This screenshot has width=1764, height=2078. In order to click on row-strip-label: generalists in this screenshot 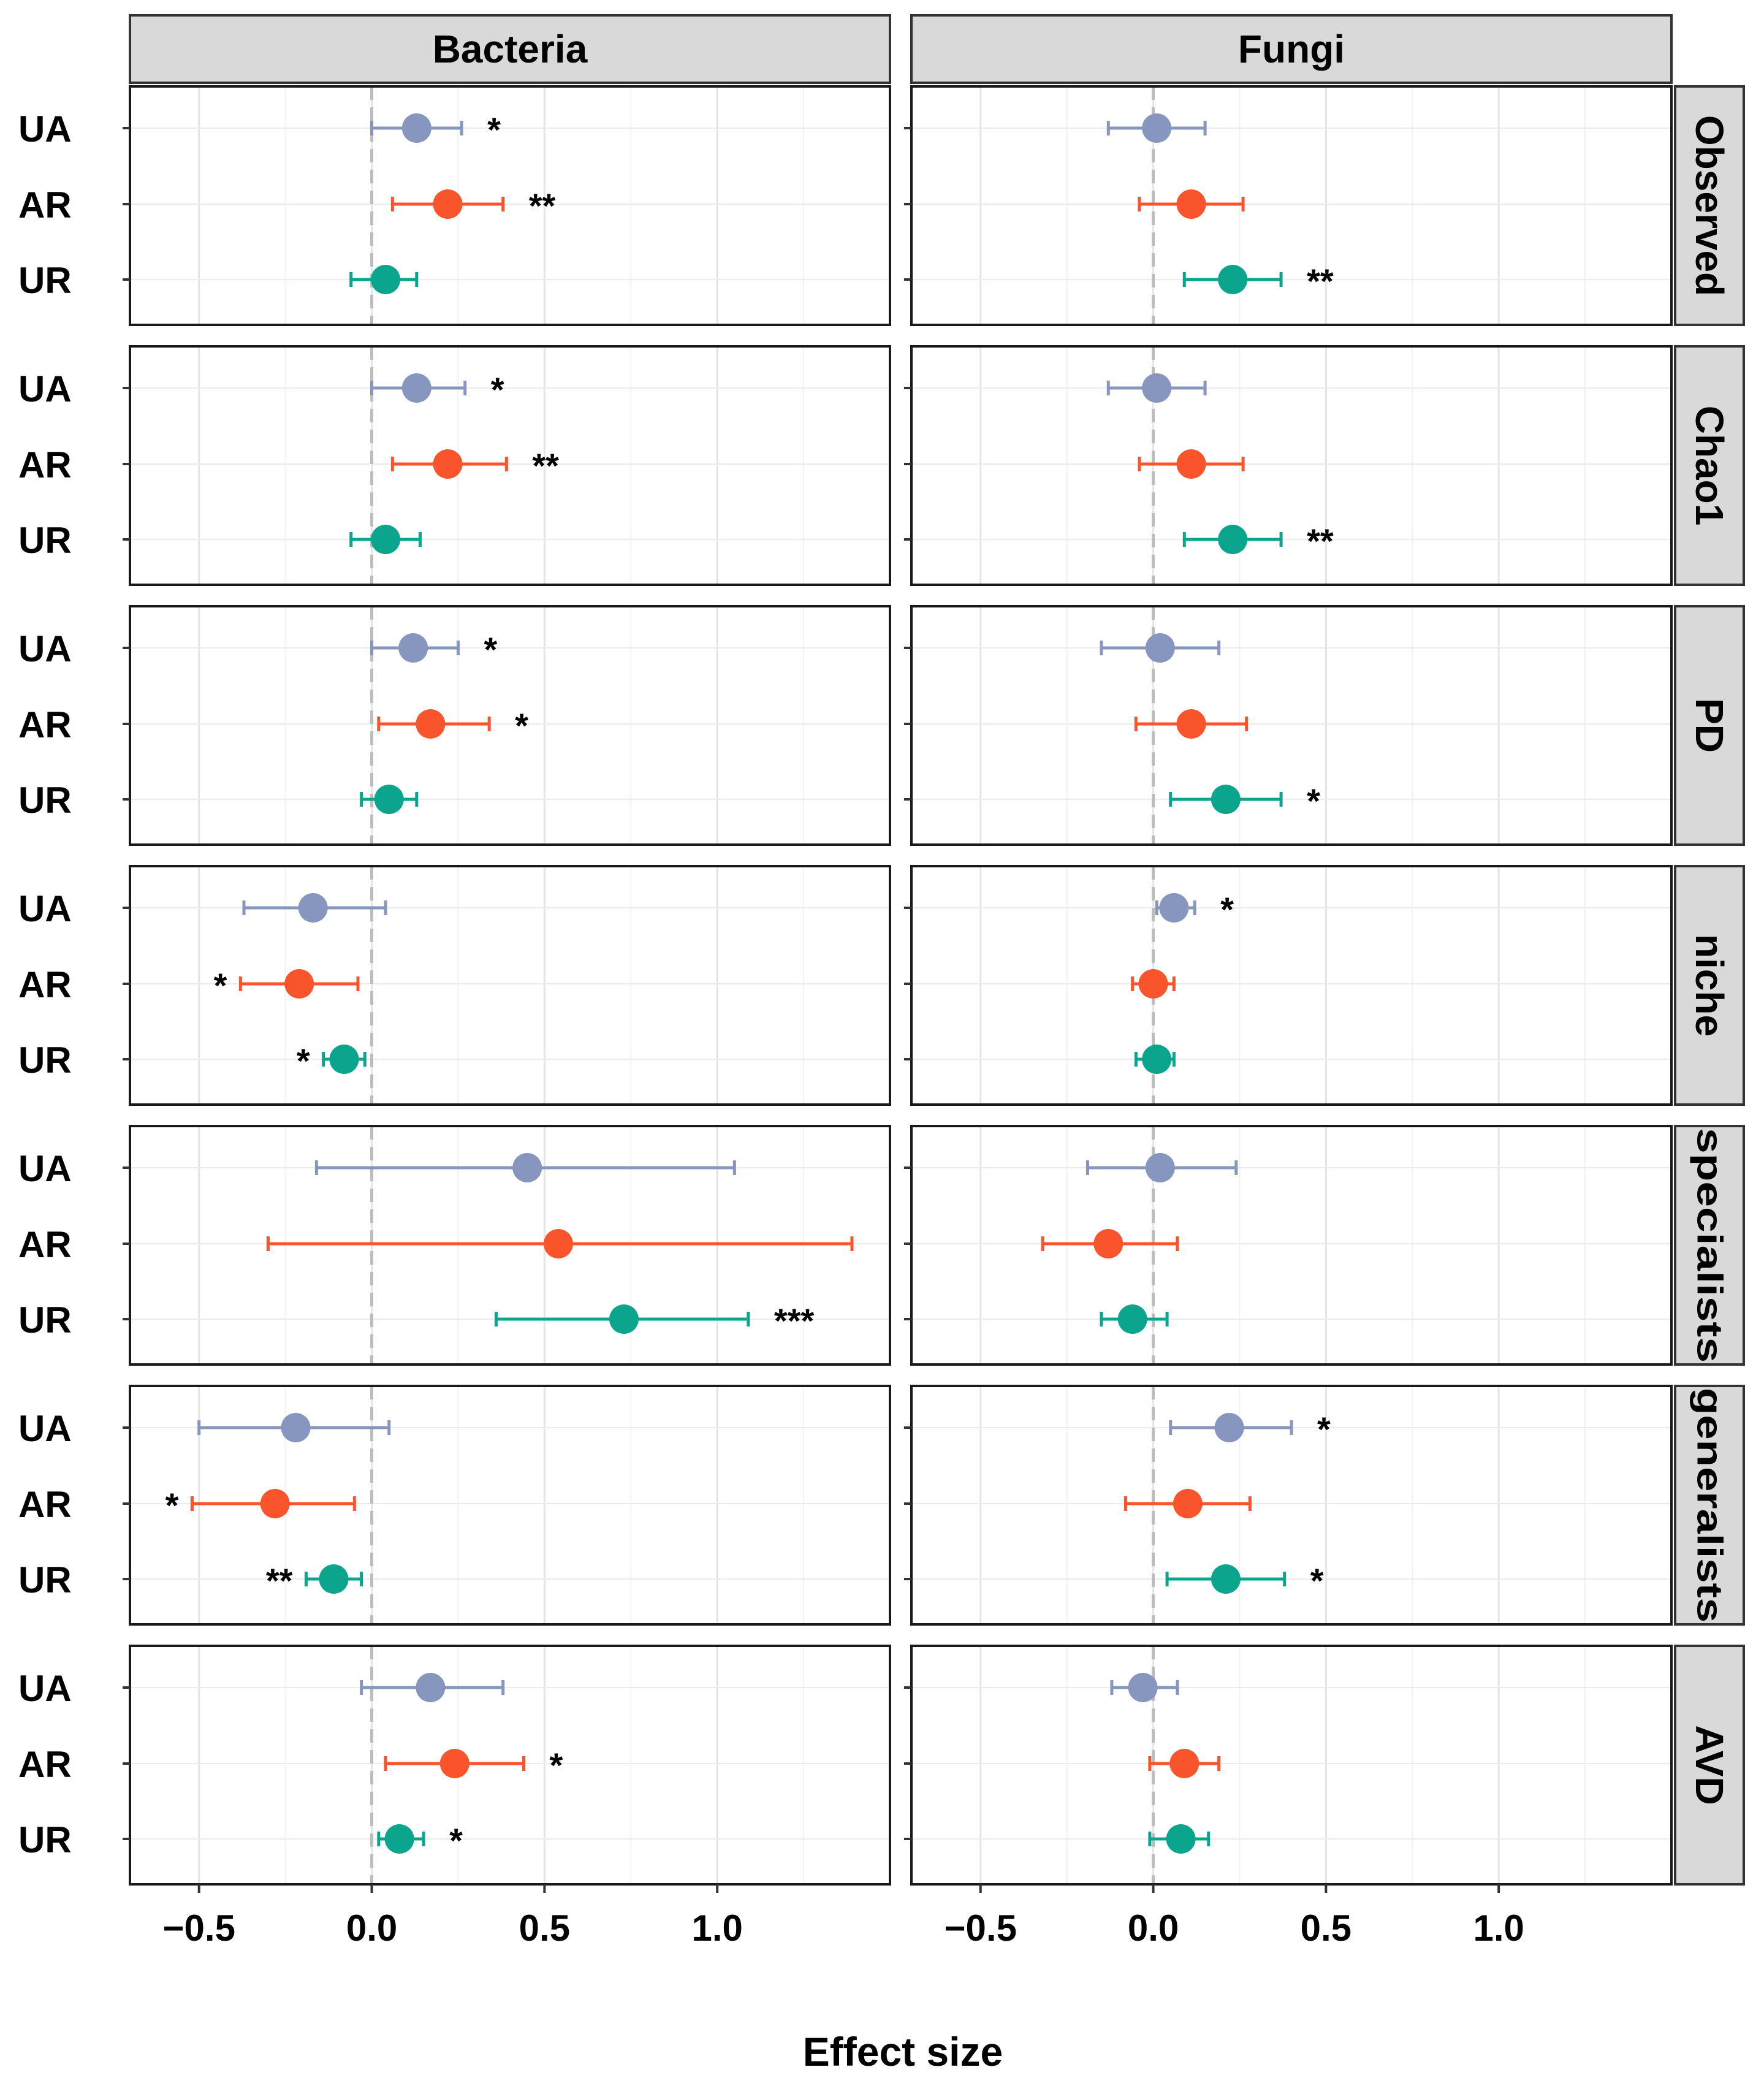, I will do `click(1710, 1505)`.